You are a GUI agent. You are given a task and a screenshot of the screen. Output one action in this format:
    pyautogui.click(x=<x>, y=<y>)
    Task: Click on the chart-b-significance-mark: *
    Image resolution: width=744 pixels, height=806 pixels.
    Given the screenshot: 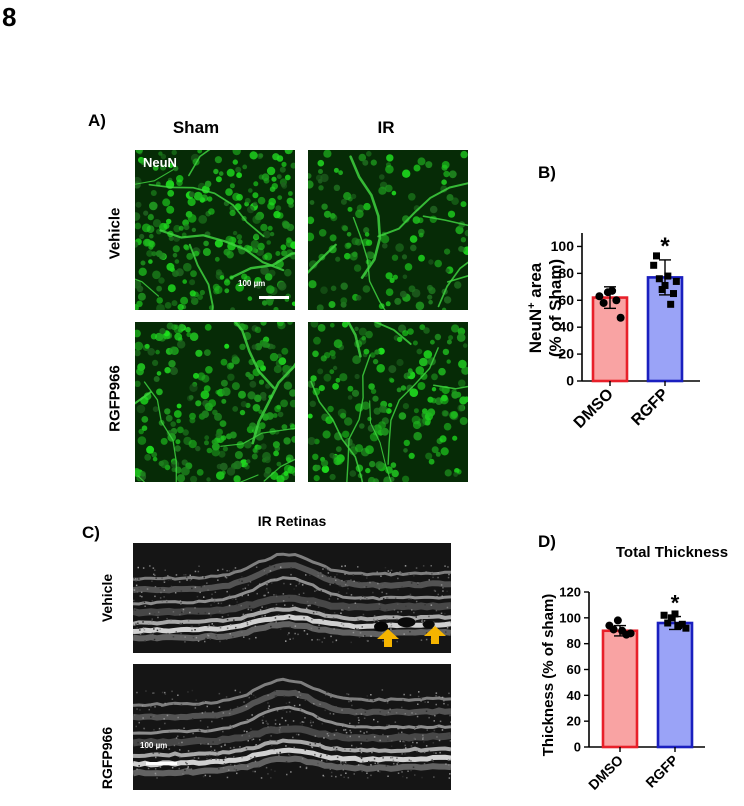 What is the action you would take?
    pyautogui.click(x=665, y=246)
    